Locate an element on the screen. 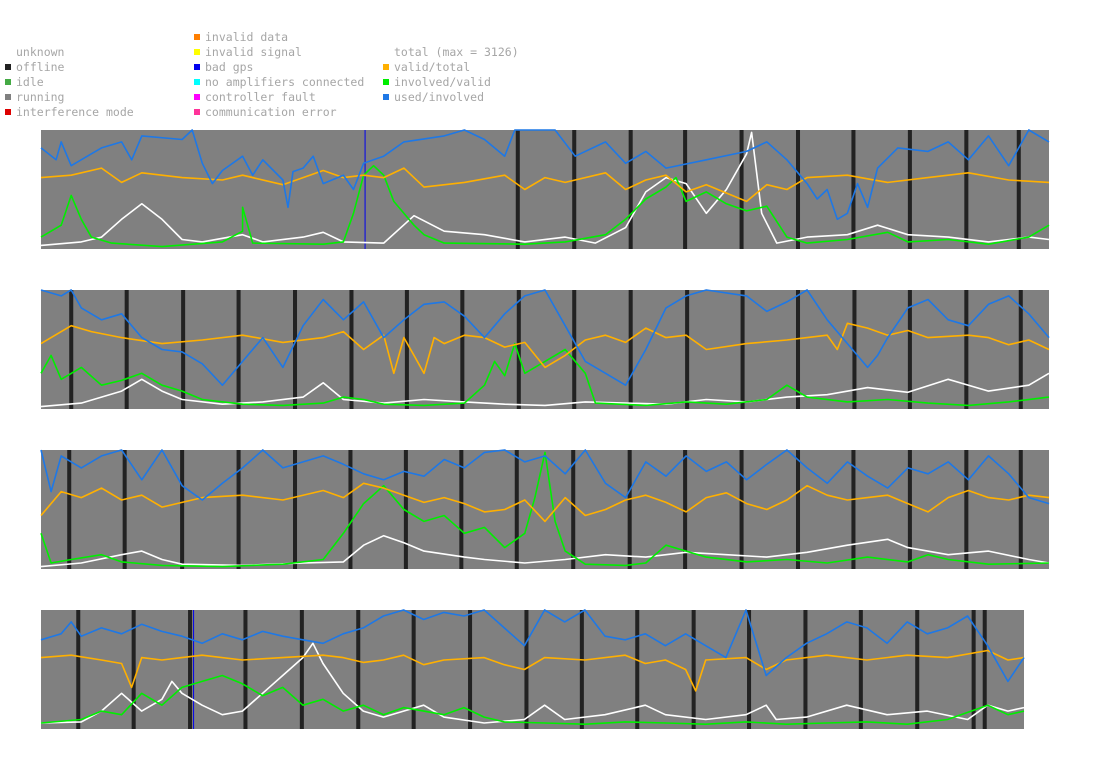  legend-label: valid/total is located at coordinates (432, 67).